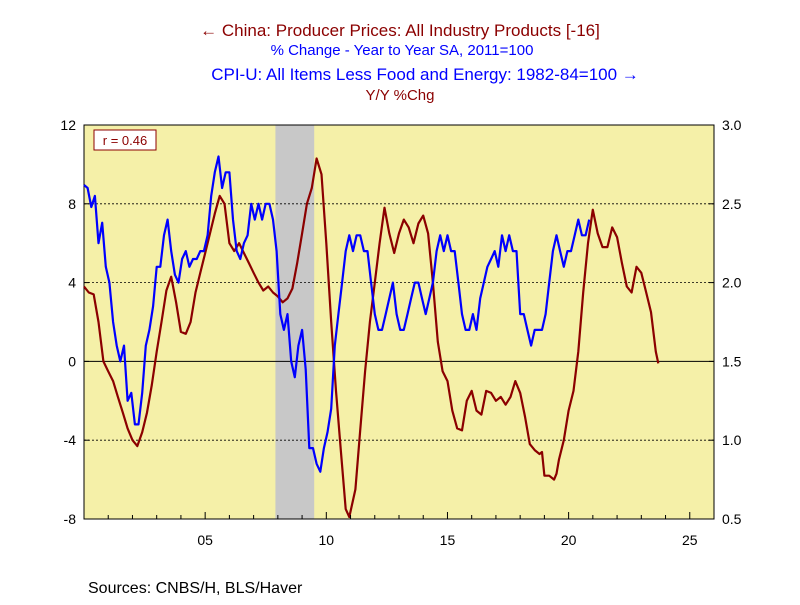 This screenshot has width=800, height=605. I want to click on source-note: Sources: CNBS/H, BLS/Haver, so click(195, 588).